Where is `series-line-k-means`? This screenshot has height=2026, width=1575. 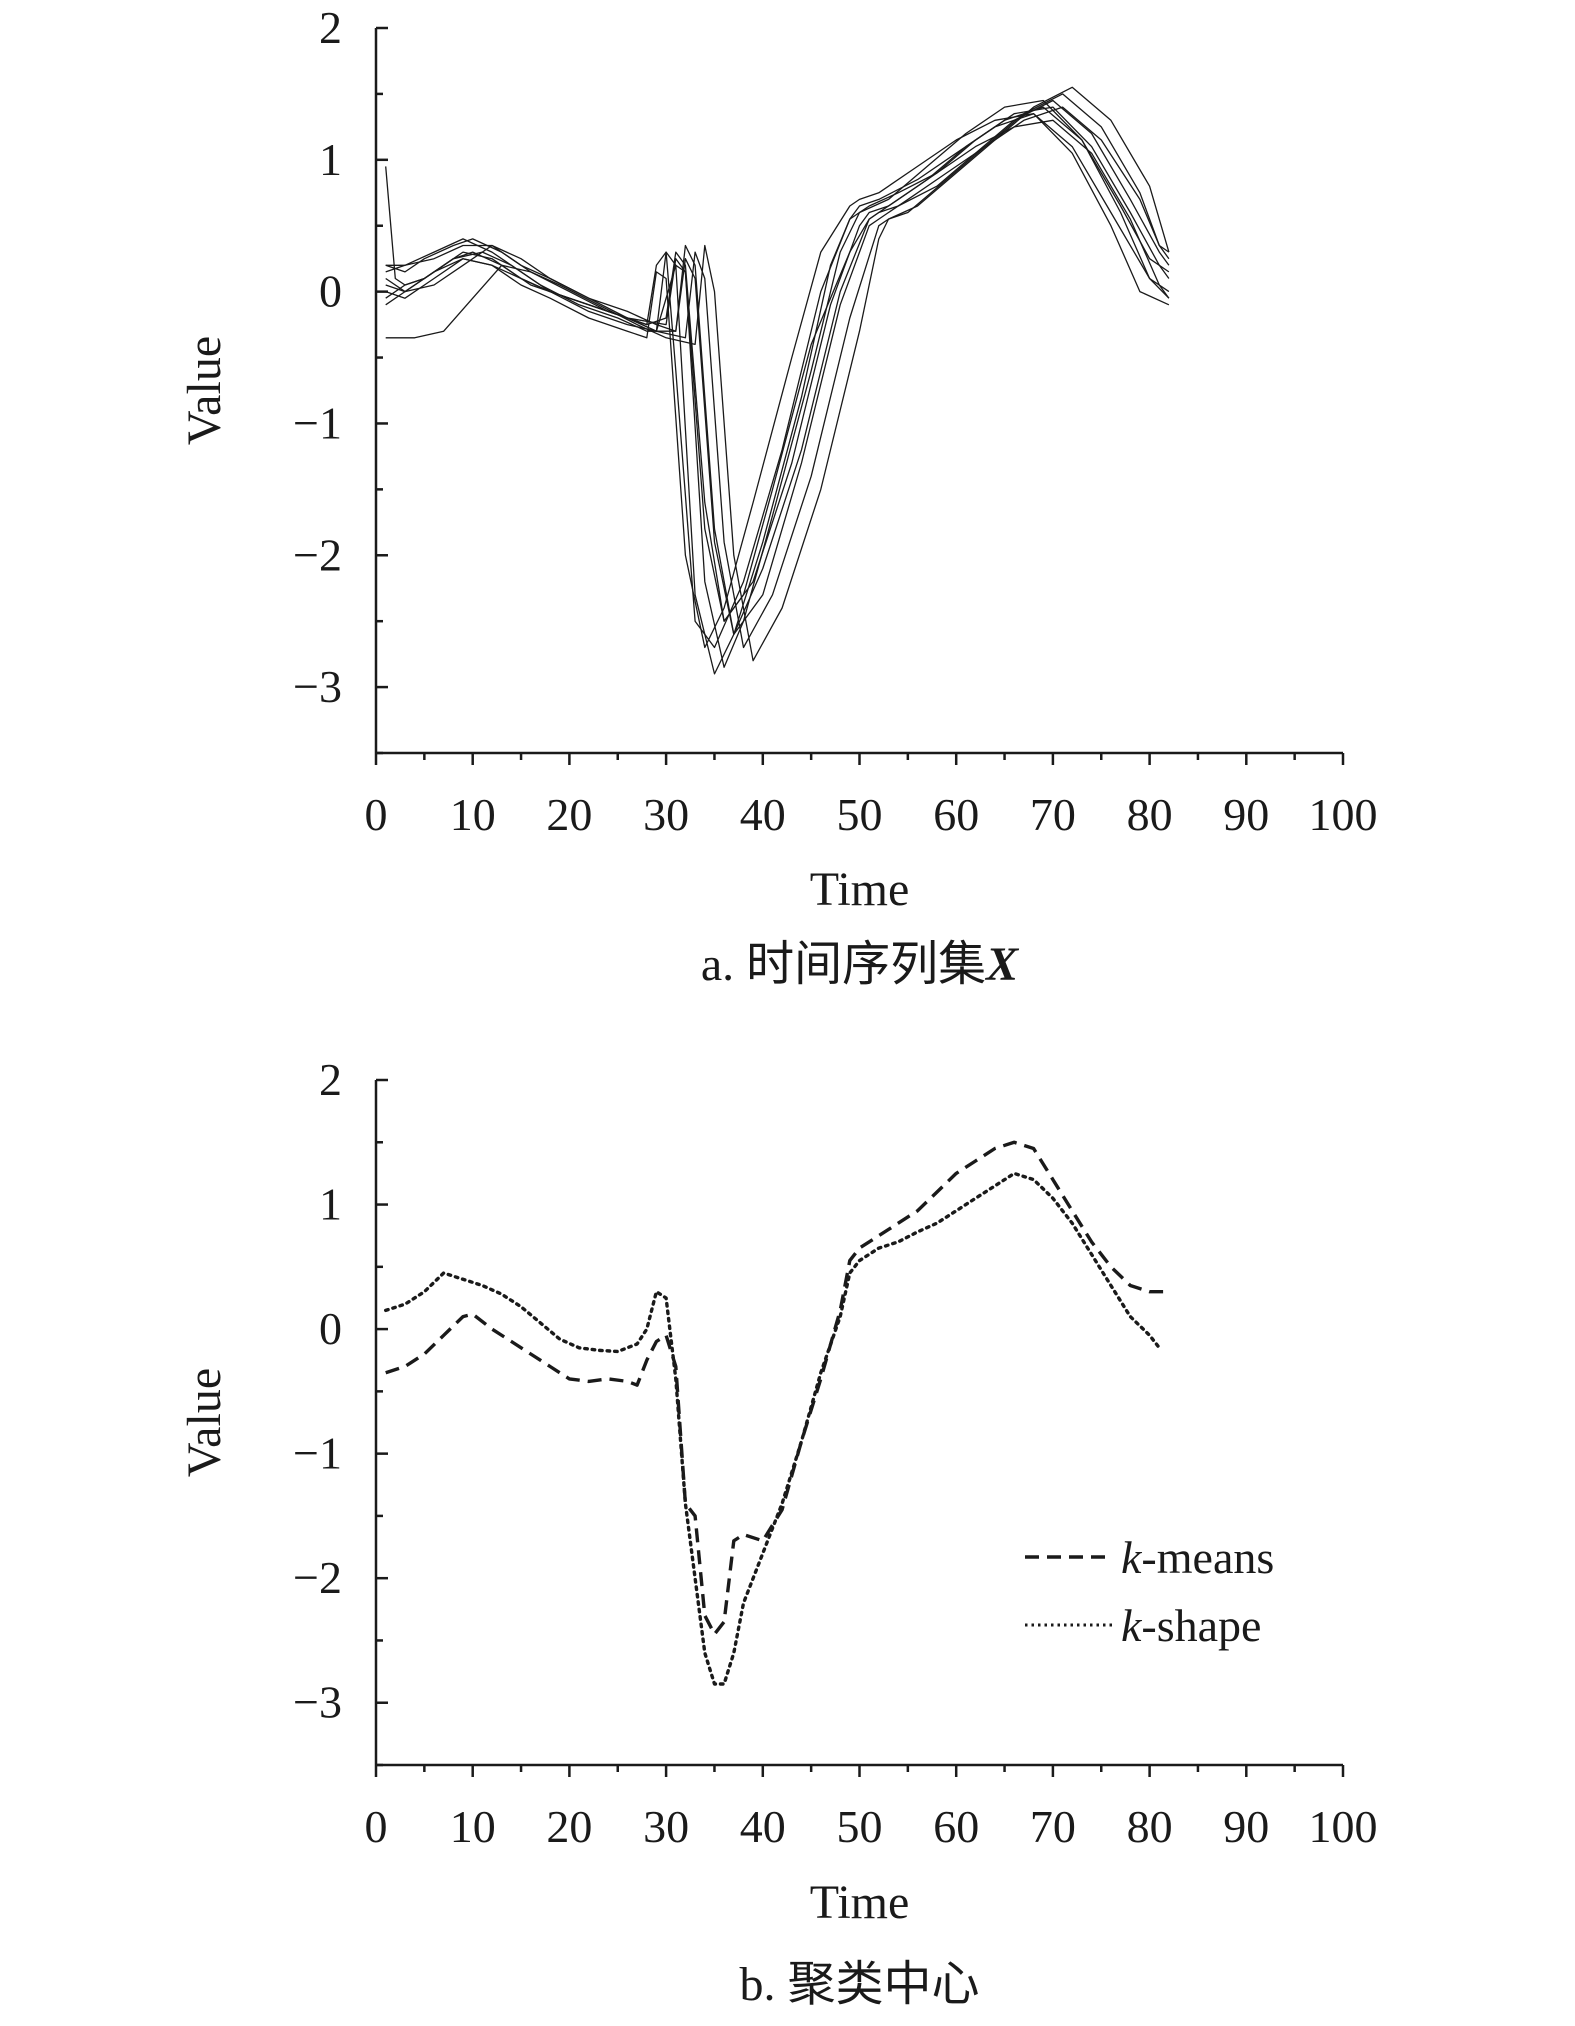 series-line-k-means is located at coordinates (777, 1388).